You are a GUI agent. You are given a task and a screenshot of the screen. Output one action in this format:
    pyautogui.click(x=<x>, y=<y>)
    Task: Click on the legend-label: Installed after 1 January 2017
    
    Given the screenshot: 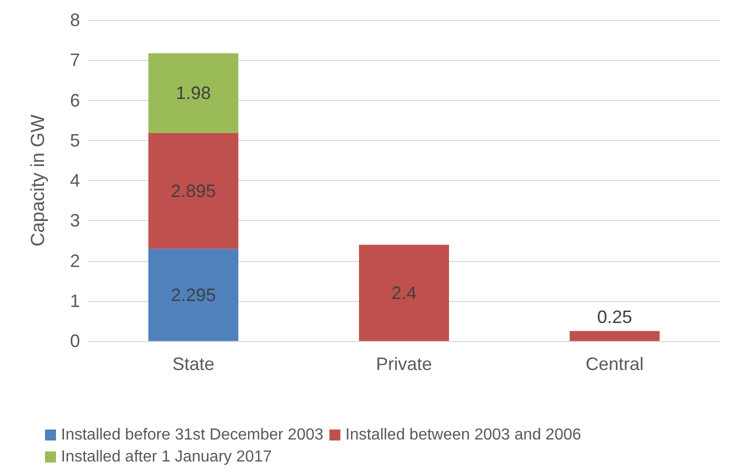 What is the action you would take?
    pyautogui.click(x=166, y=457)
    